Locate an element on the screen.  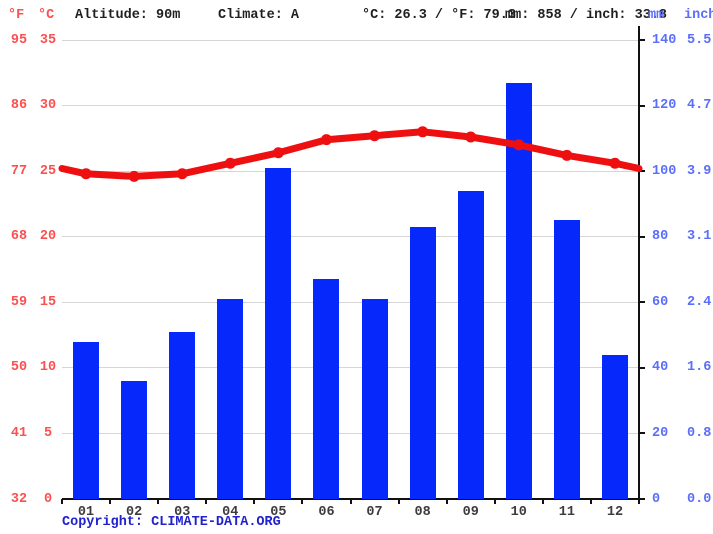
header-inch-unit: inch is located at coordinates (698, 15).